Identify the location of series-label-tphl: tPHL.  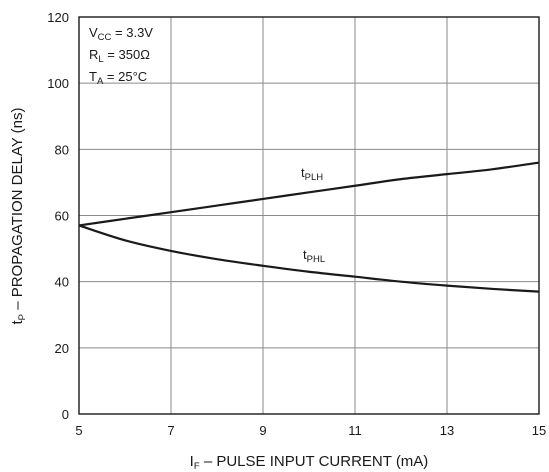
(314, 256).